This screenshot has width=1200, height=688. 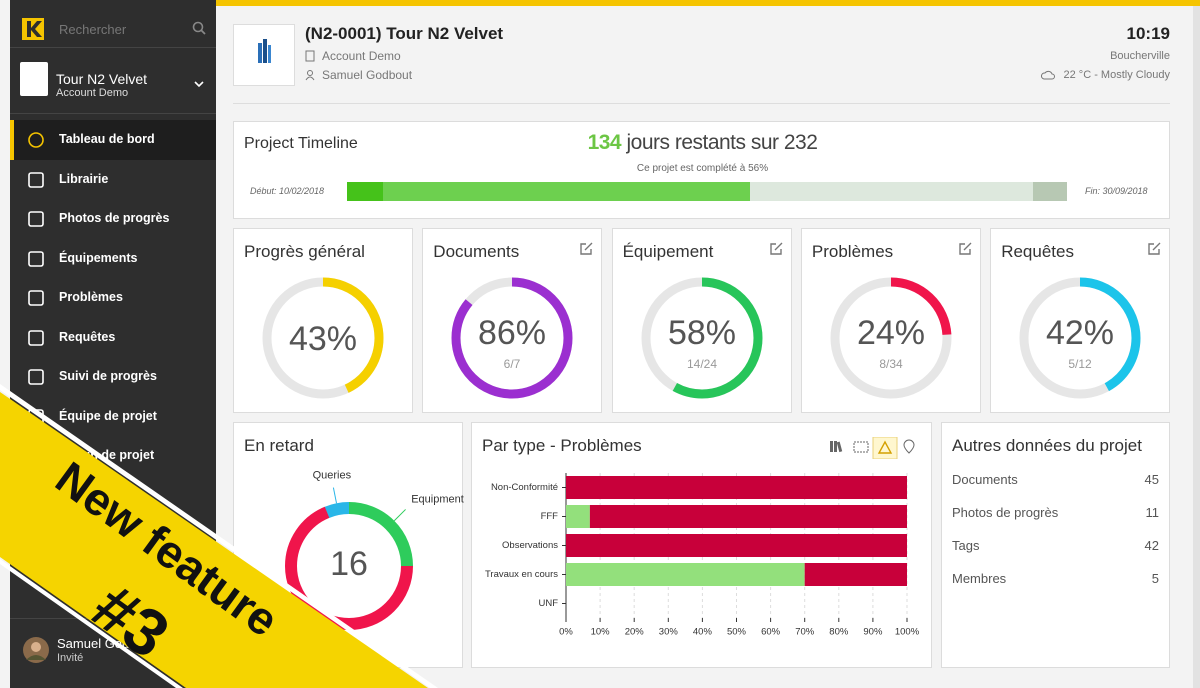 What do you see at coordinates (549, 191) in the screenshot?
I see `timeline-progress` at bounding box center [549, 191].